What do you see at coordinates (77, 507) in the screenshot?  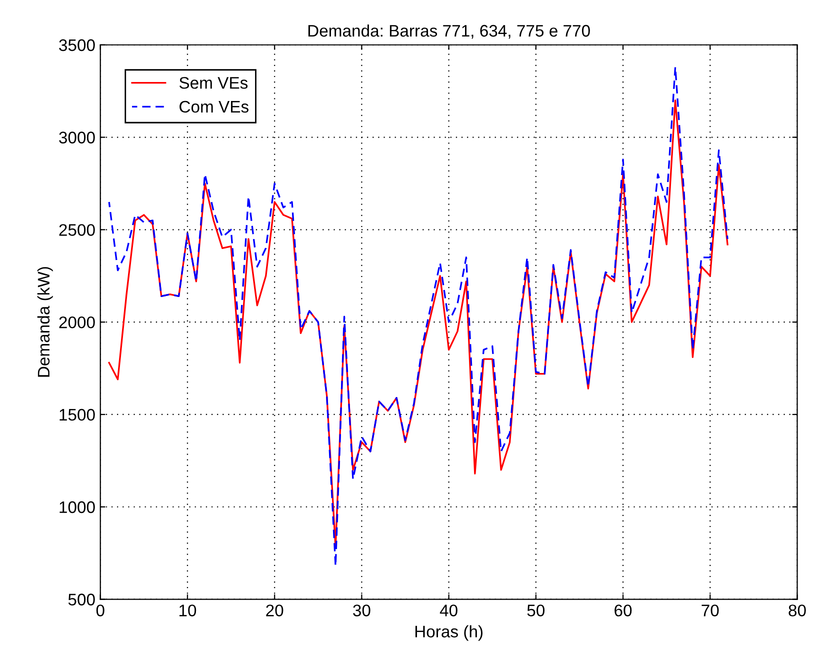 I see `y-tick-label: 1000` at bounding box center [77, 507].